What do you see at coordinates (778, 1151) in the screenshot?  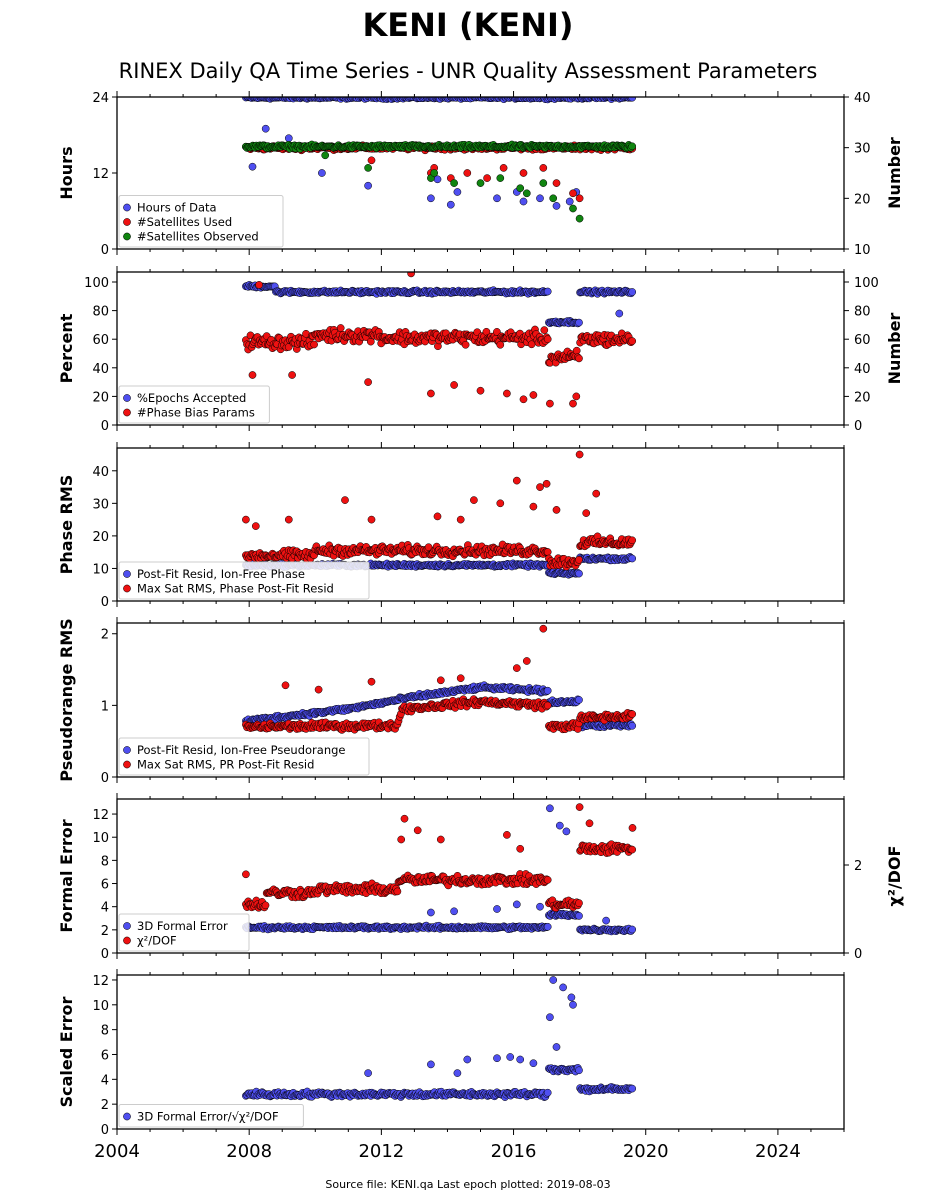 I see `x-tick-label: 2024` at bounding box center [778, 1151].